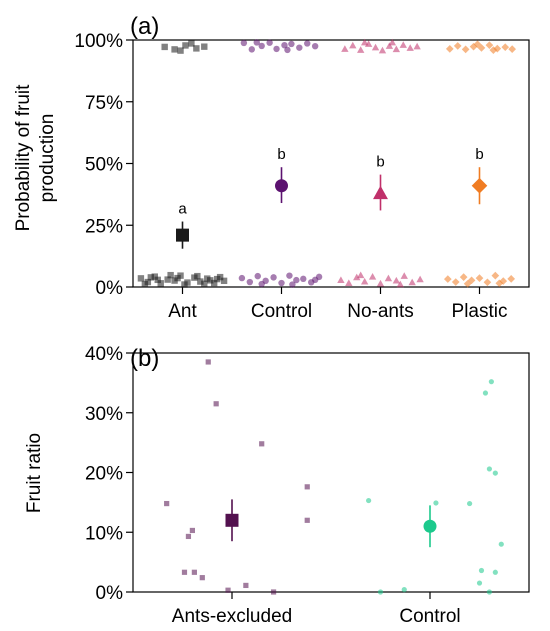 The width and height of the screenshot is (550, 631). Describe the element at coordinates (104, 474) in the screenshot. I see `panel-b-y-tick-label: 20%` at that location.